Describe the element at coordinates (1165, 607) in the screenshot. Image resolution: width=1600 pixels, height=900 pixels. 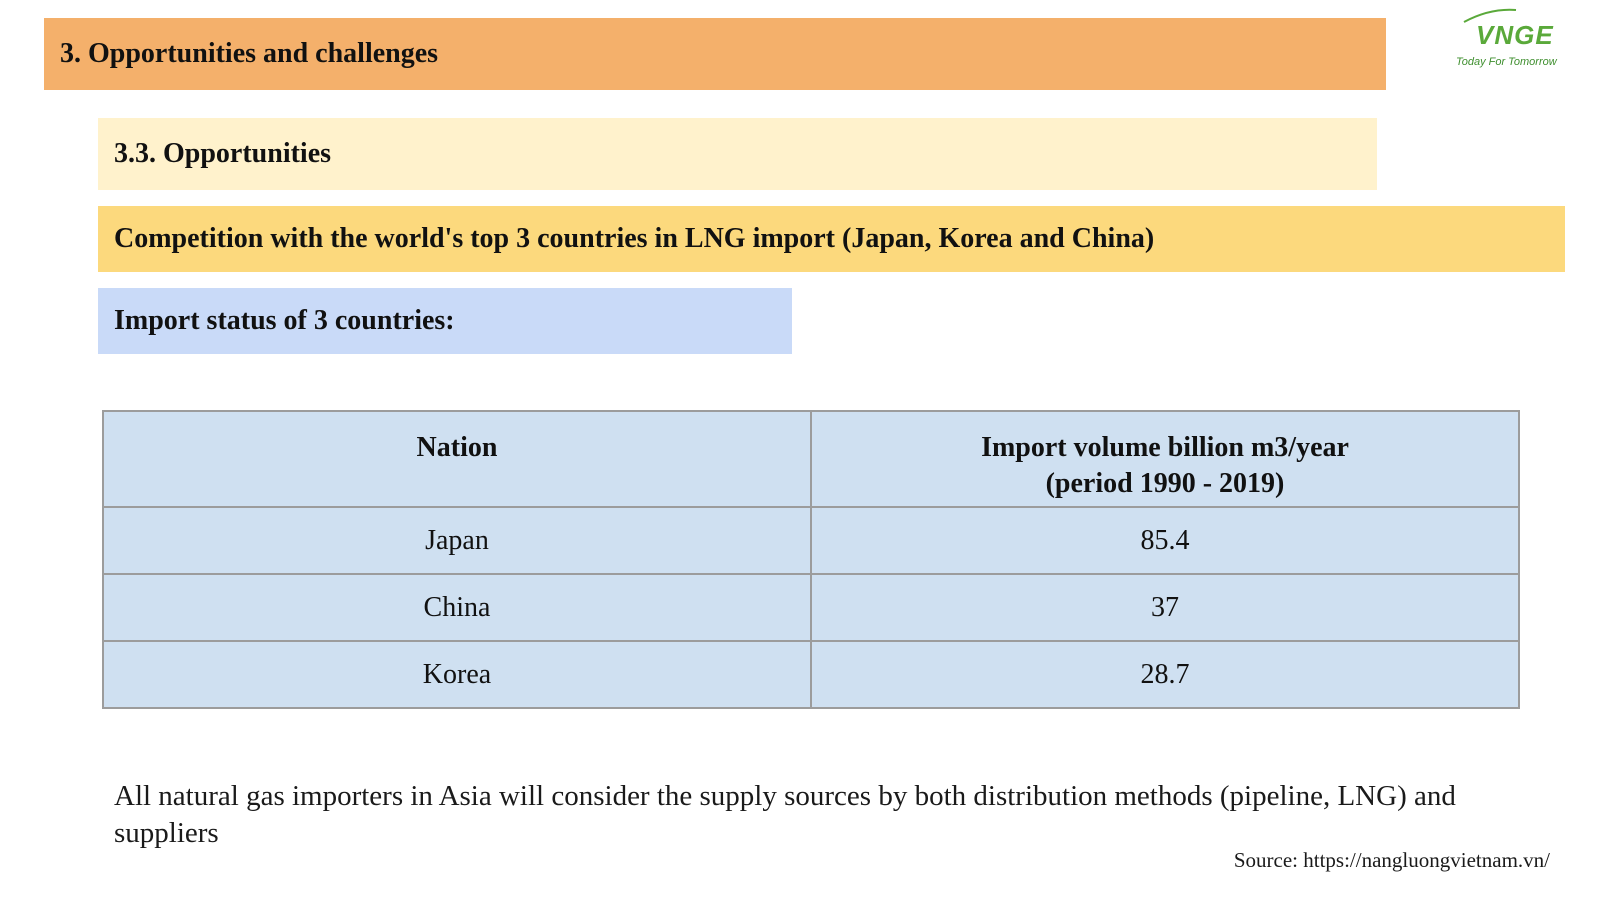
I see `volume-cell: 37` at that location.